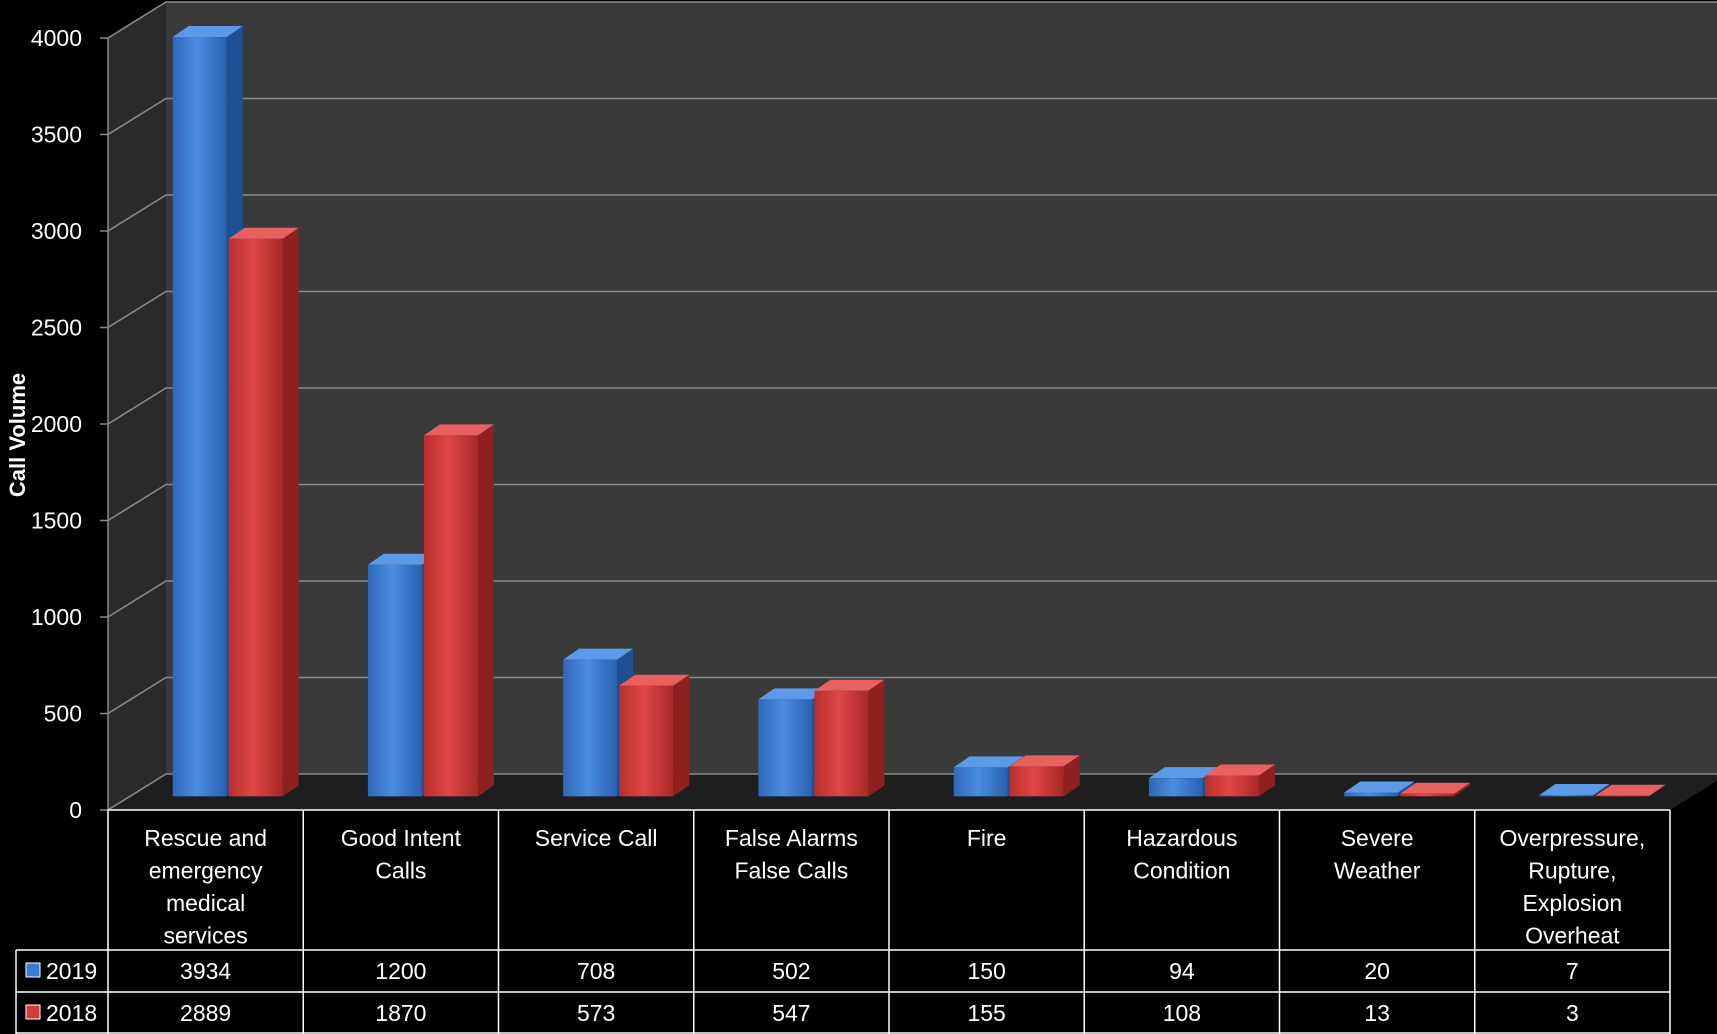  Describe the element at coordinates (71, 1013) in the screenshot. I see `legend-label-2018: 2018` at that location.